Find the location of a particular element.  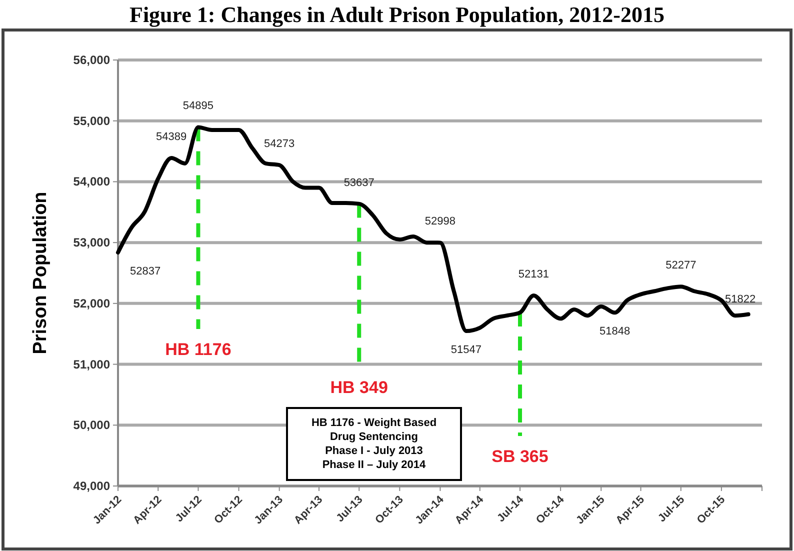

ref-line-label: SB 365 is located at coordinates (520, 456).